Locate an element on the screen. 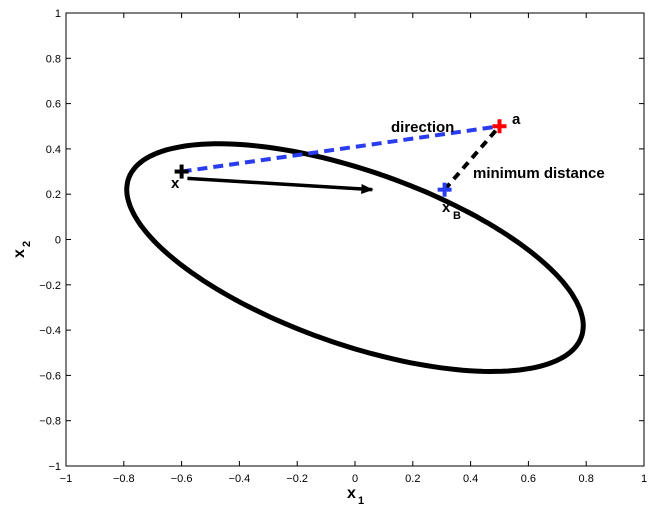 The image size is (654, 514). y-tick-label: −1 is located at coordinates (54, 467).